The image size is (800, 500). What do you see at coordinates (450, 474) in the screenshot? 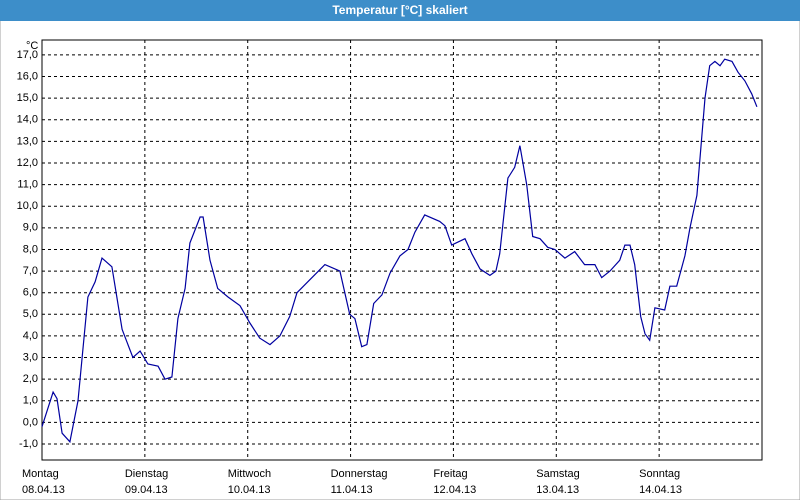
I see `x-tick-label: Freitag` at bounding box center [450, 474].